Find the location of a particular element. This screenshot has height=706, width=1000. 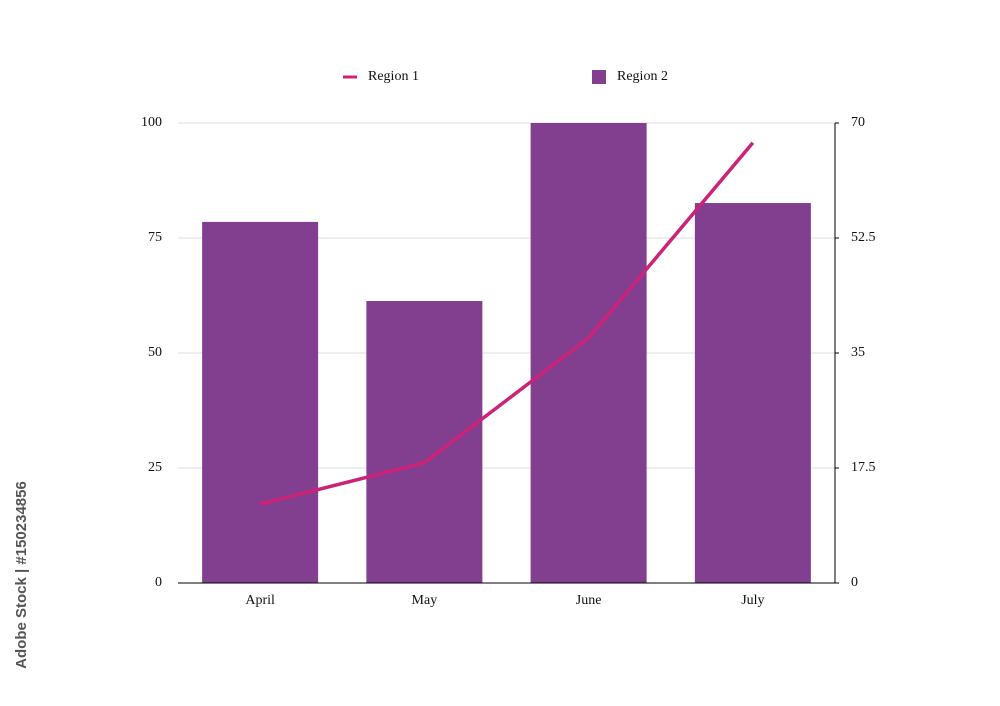

y2-tick-label: 35 is located at coordinates (858, 352).